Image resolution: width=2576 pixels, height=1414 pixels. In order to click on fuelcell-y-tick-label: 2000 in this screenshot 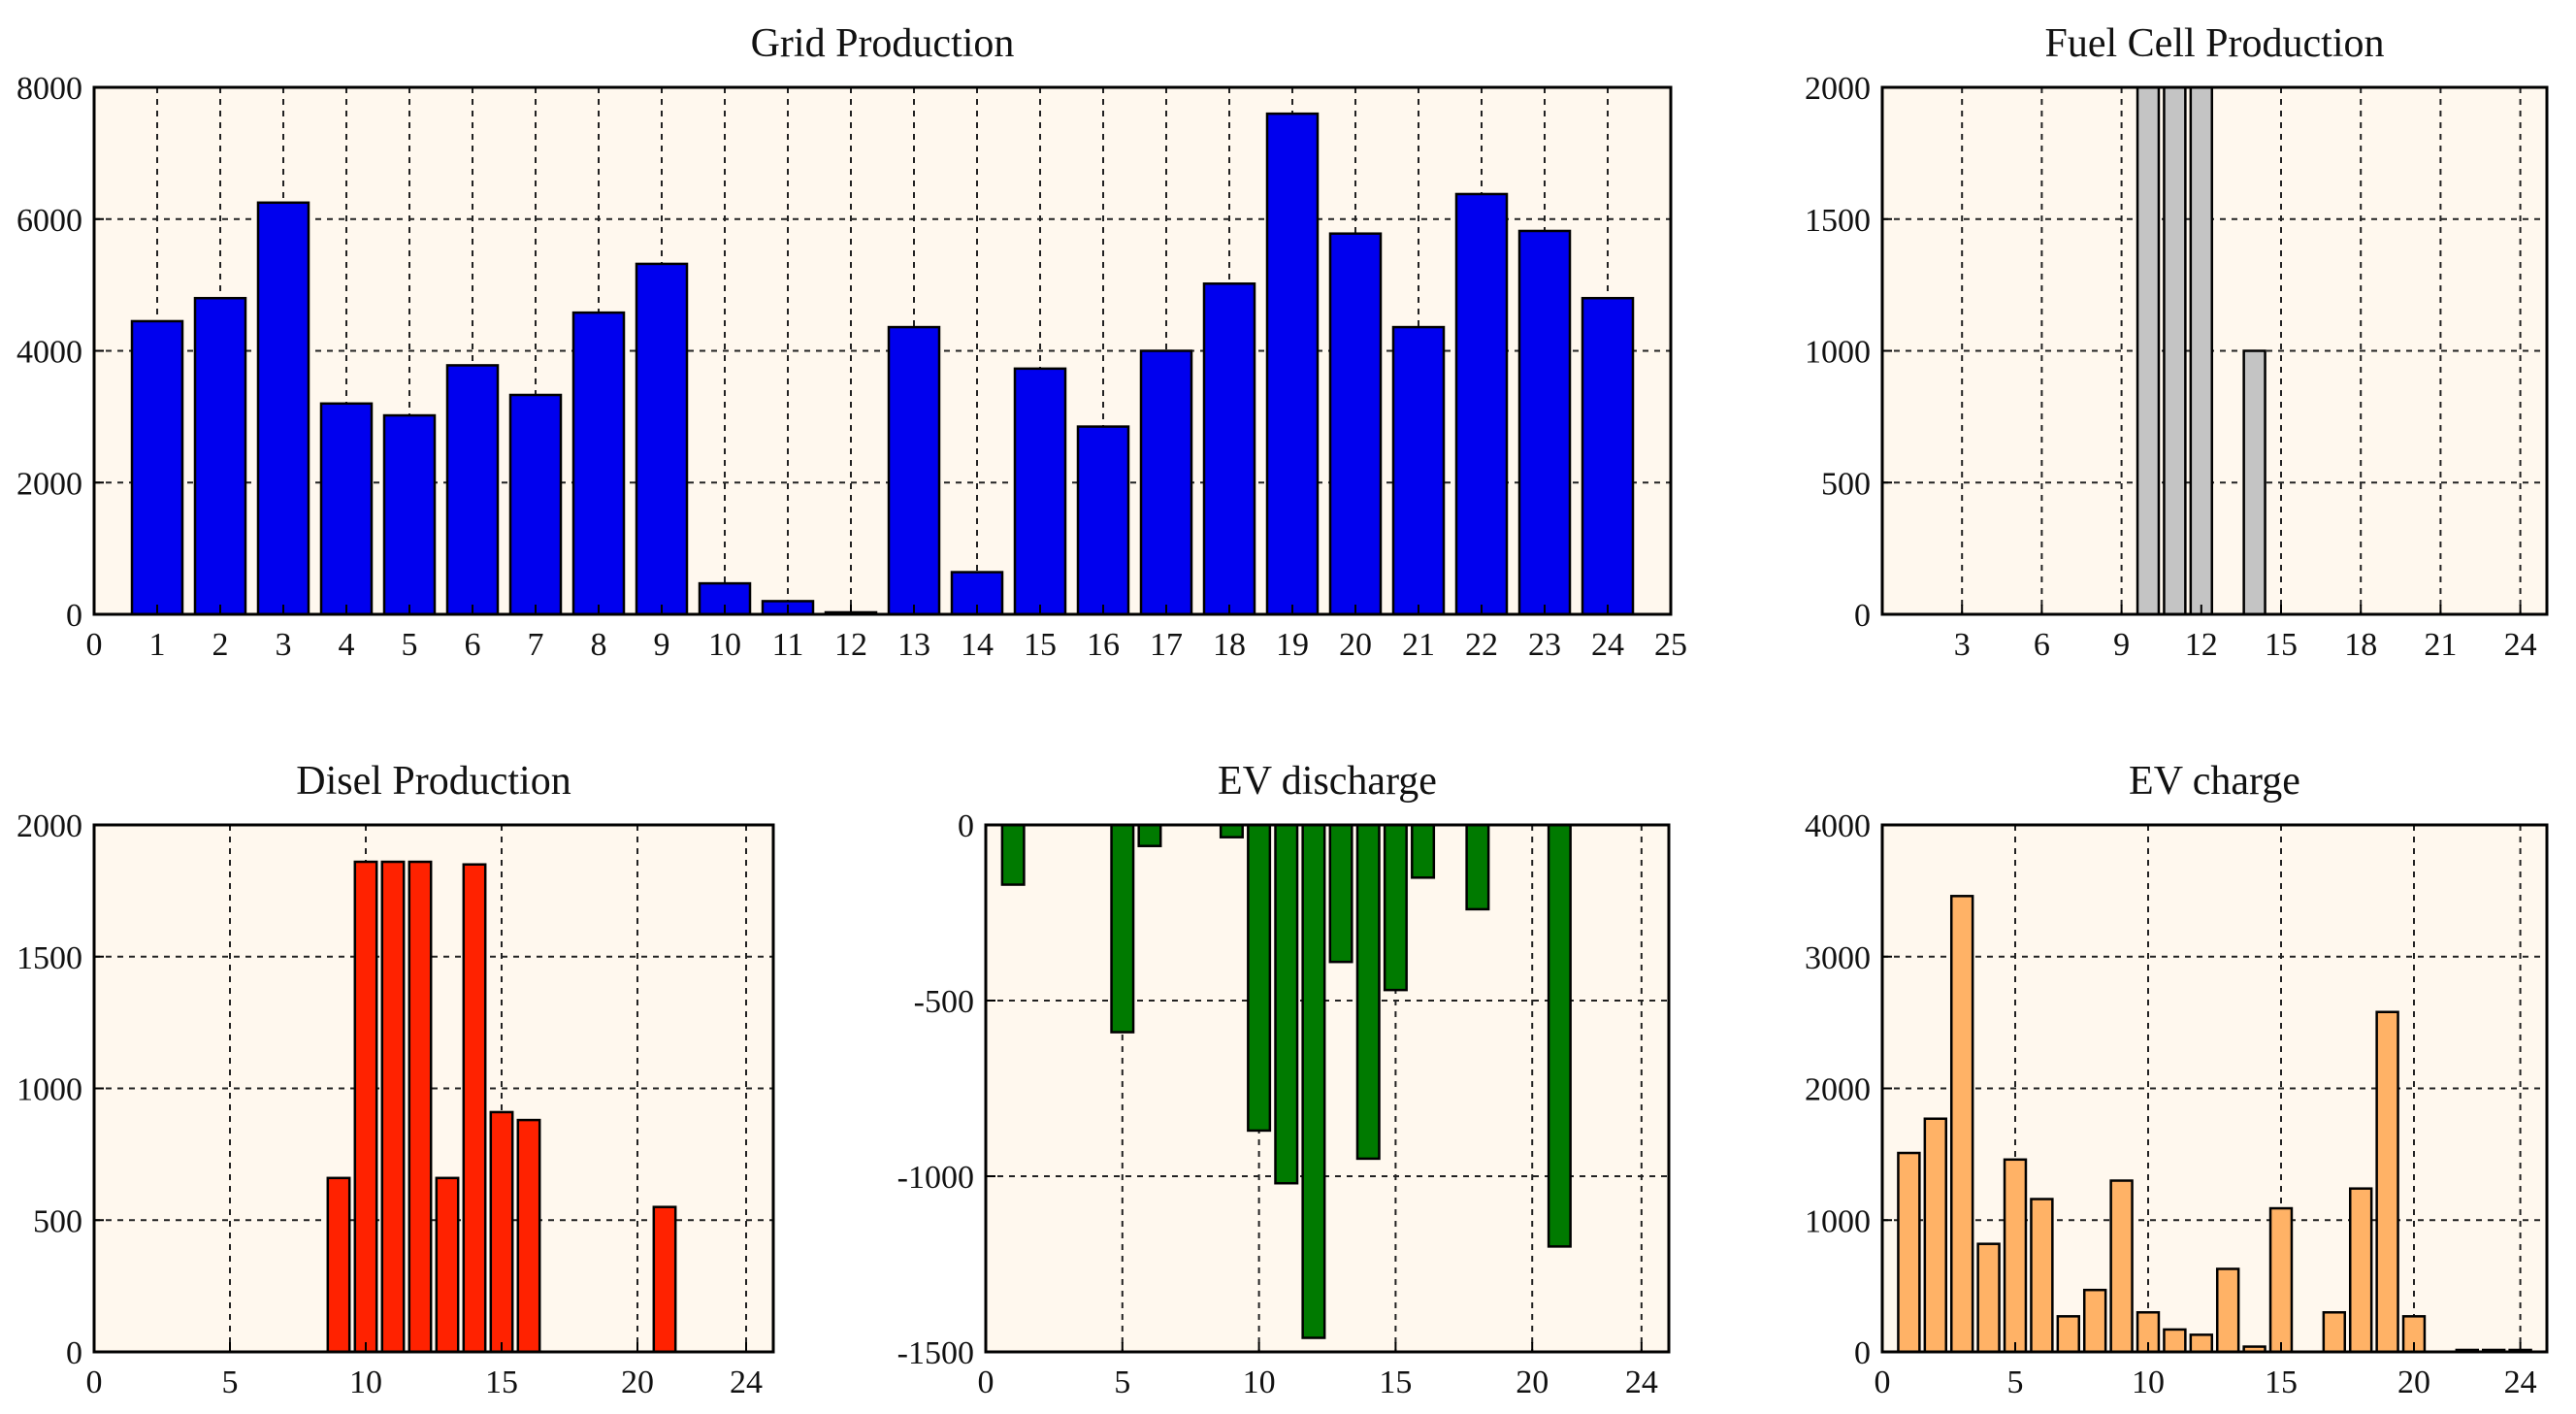, I will do `click(1838, 89)`.